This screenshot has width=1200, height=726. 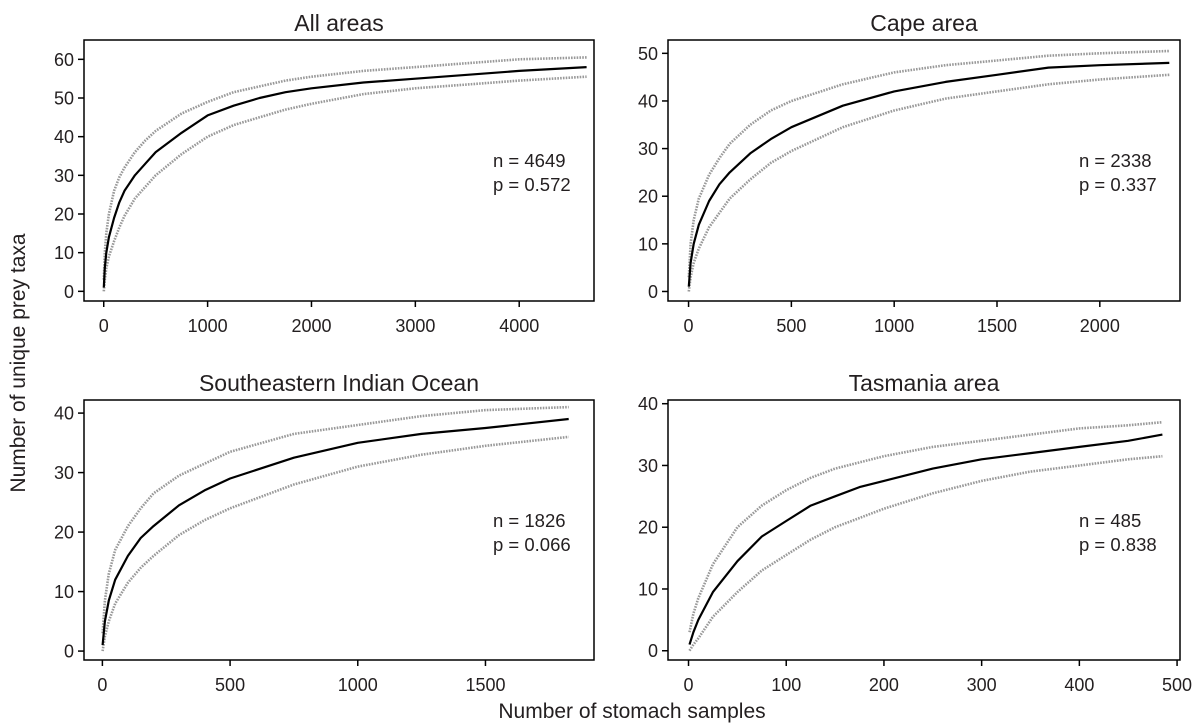 What do you see at coordinates (982, 685) in the screenshot?
I see `x-tick-label: 300` at bounding box center [982, 685].